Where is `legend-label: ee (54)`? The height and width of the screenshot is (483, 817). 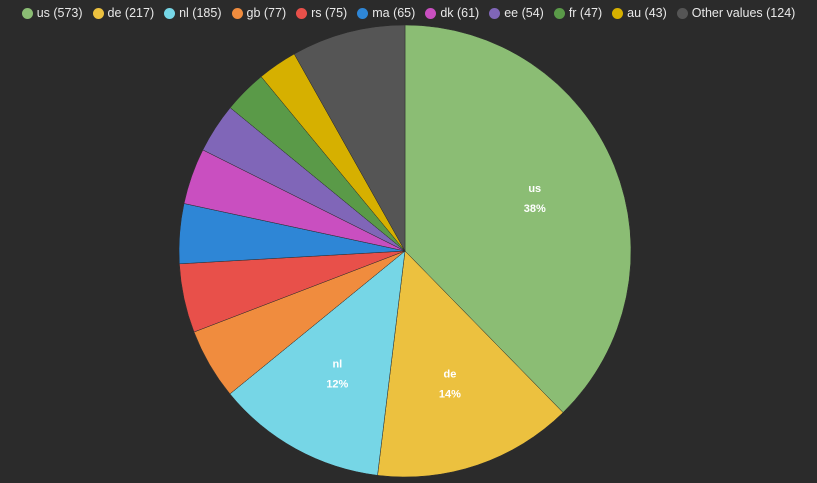 legend-label: ee (54) is located at coordinates (524, 13).